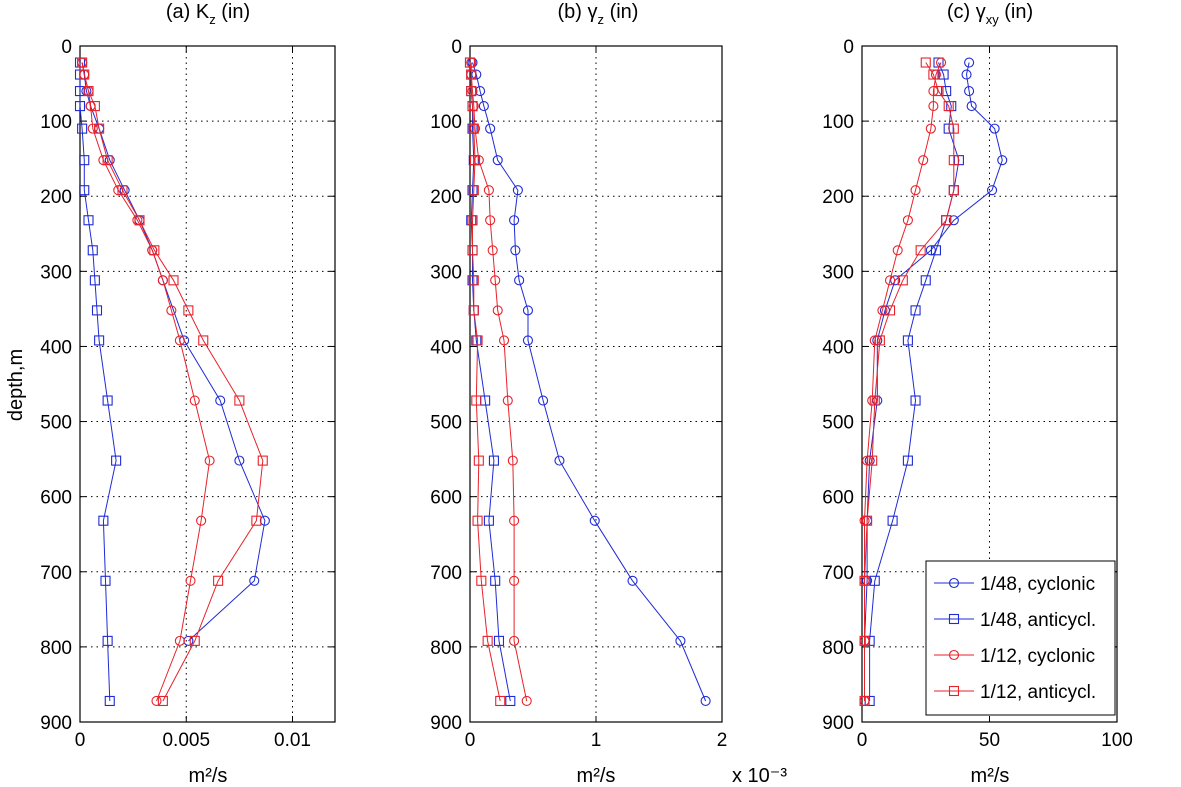 The height and width of the screenshot is (787, 1181). I want to click on panel-a-title: (a) Kz (in), so click(208, 14).